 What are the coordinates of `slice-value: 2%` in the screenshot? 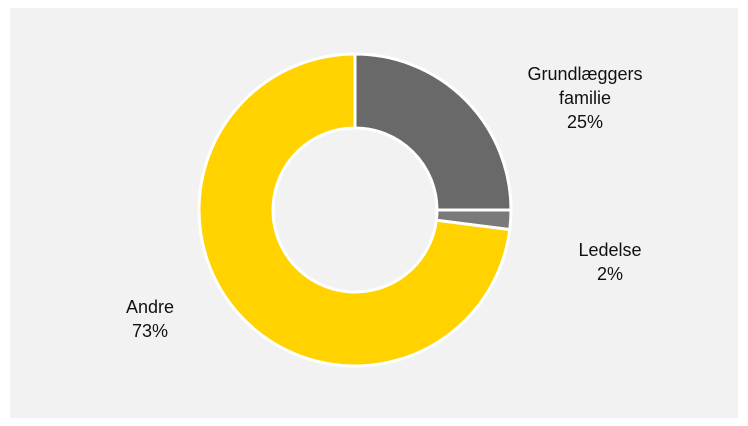 It's located at (609, 274).